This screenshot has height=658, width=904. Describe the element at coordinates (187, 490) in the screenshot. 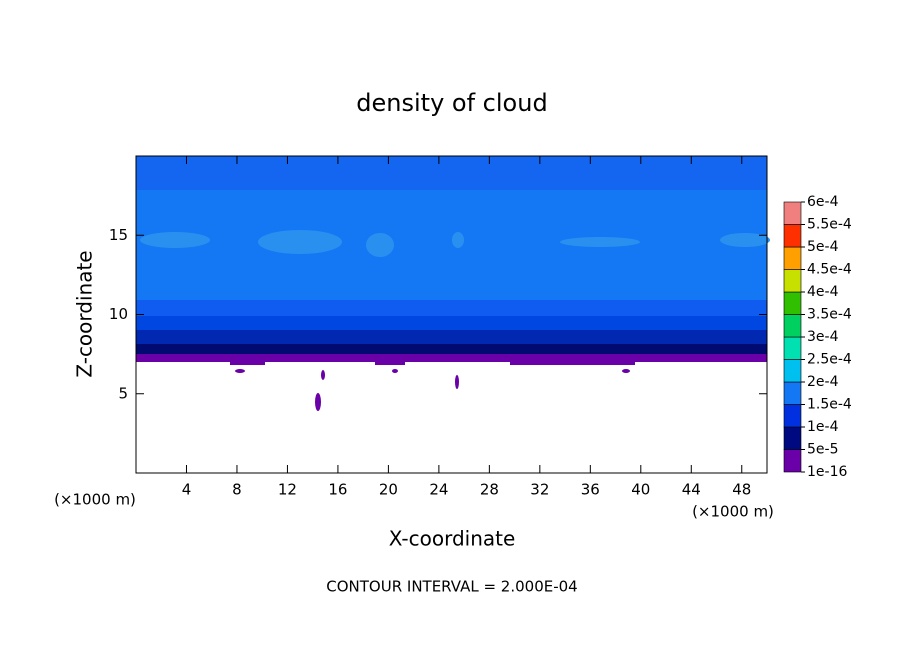

I see `x-tick-label: 4` at that location.